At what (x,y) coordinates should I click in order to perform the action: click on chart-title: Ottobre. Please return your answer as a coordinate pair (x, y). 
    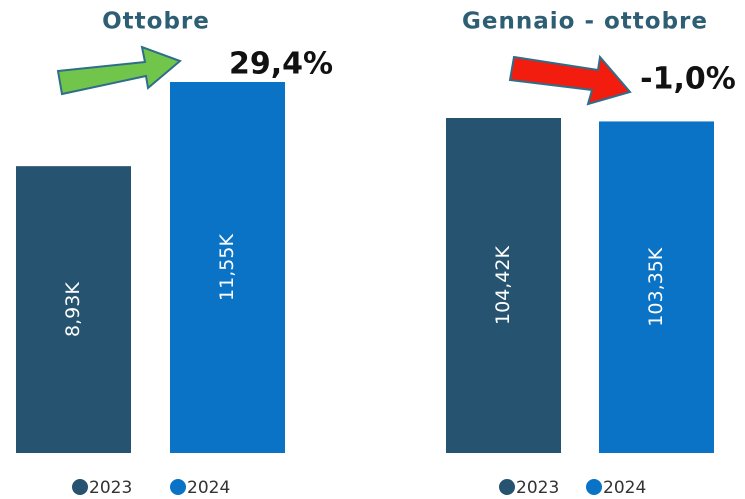
    Looking at the image, I should click on (156, 22).